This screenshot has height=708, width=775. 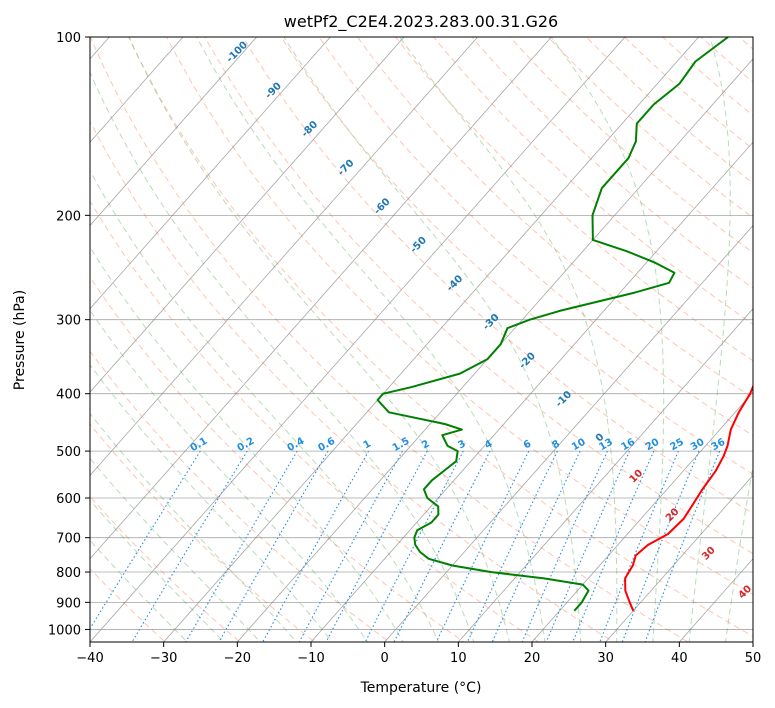 I want to click on mixing-ratio-label: 6, so click(x=528, y=444).